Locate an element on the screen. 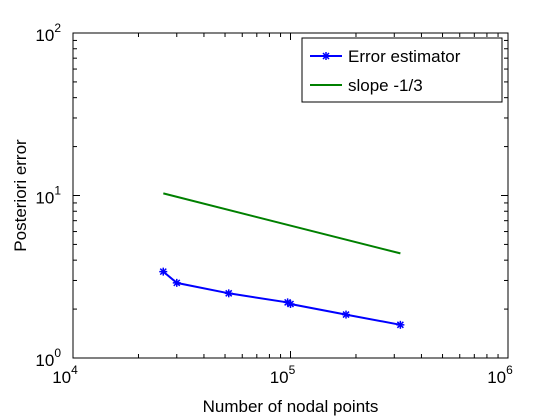  x-tick-exponent: 4 is located at coordinates (74, 370).